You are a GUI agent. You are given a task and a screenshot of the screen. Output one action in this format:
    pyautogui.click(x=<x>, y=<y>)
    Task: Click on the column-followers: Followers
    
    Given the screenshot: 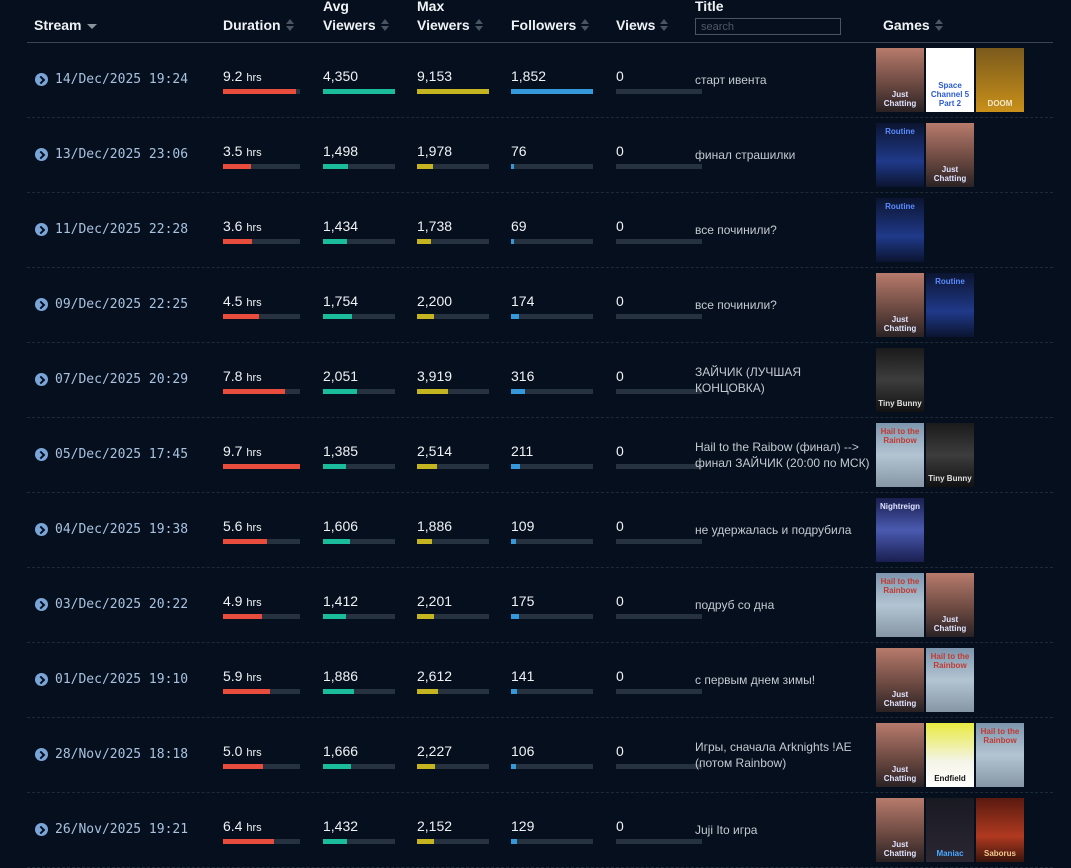 What is the action you would take?
    pyautogui.click(x=550, y=25)
    